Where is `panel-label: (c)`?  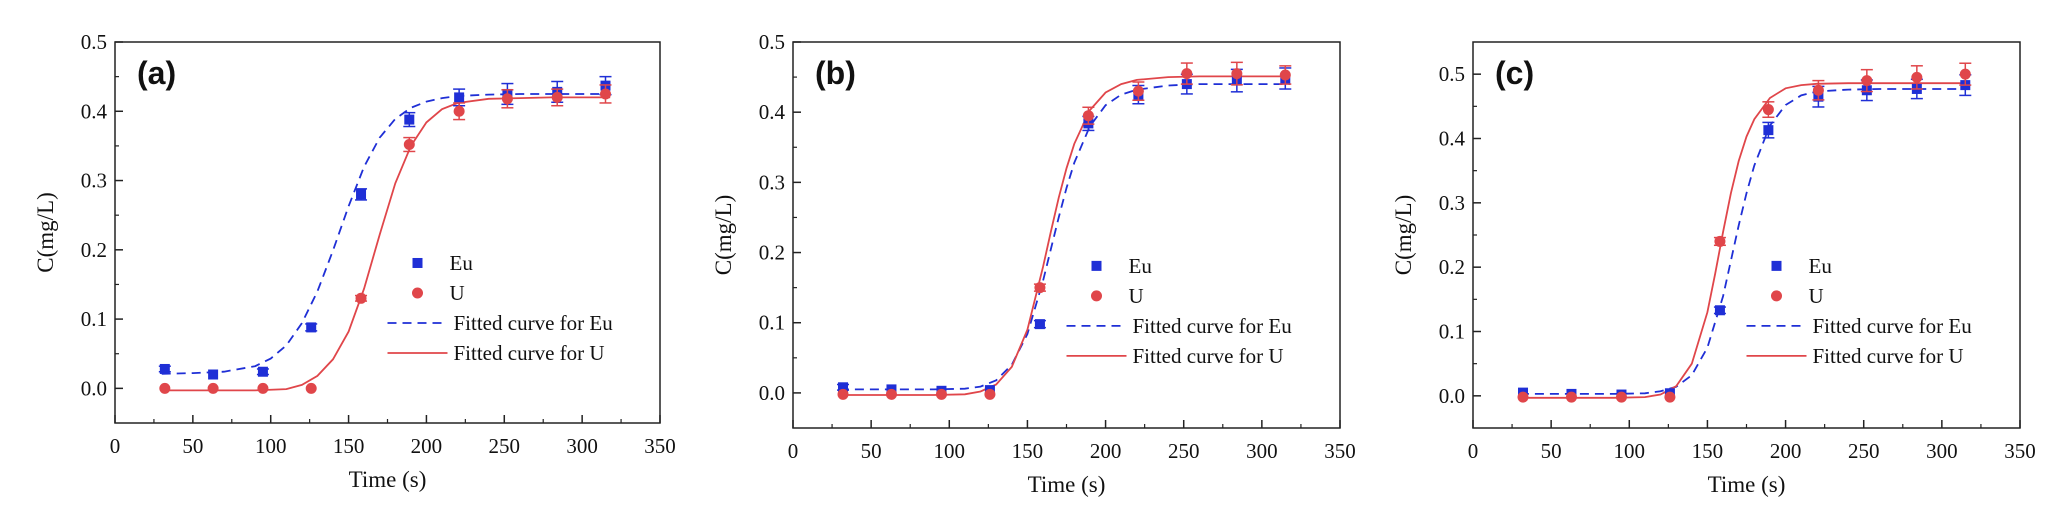 panel-label: (c) is located at coordinates (1514, 73).